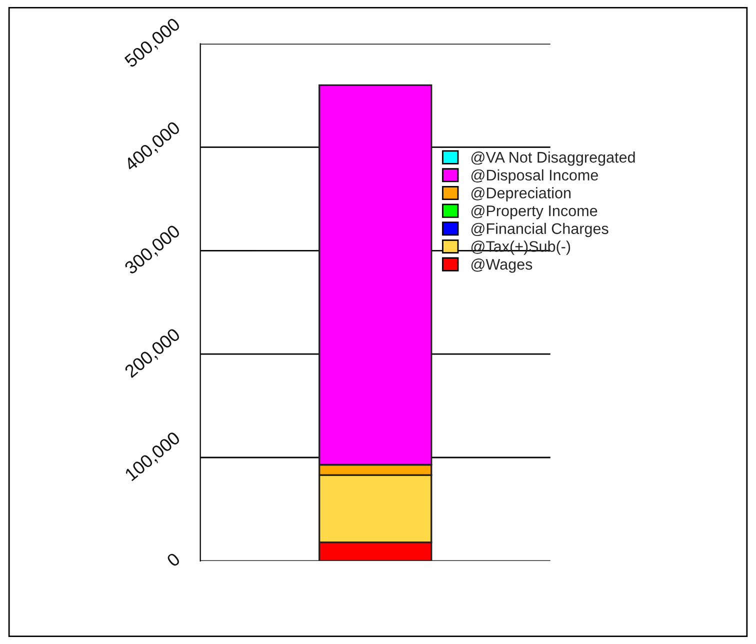 This screenshot has width=756, height=644. What do you see at coordinates (173, 560) in the screenshot?
I see `y-tick-label: 0` at bounding box center [173, 560].